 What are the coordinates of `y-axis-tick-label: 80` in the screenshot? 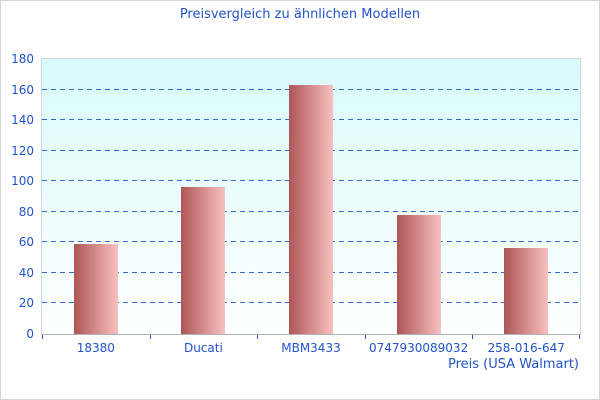 It's located at (26, 211).